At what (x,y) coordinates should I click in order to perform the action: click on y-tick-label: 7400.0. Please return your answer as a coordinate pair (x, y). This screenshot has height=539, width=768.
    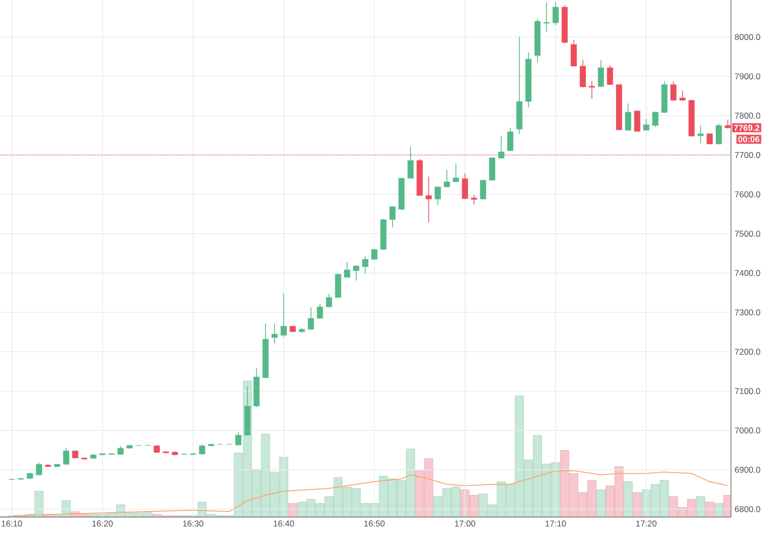
    Looking at the image, I should click on (747, 273).